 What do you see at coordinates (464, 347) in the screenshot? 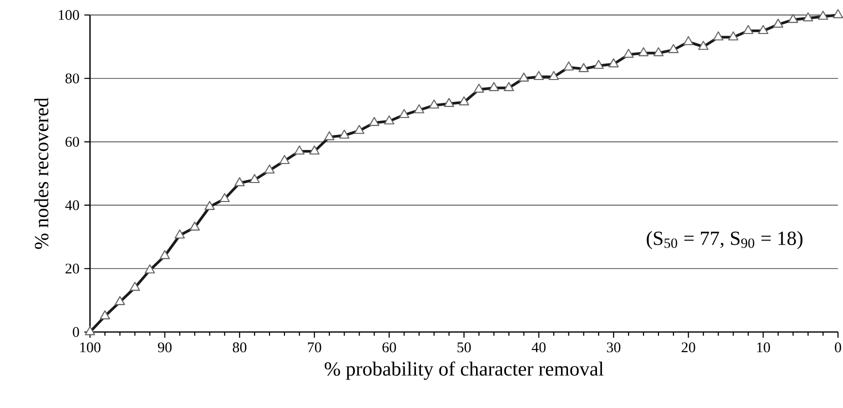
I see `x-tick-label: 50` at bounding box center [464, 347].